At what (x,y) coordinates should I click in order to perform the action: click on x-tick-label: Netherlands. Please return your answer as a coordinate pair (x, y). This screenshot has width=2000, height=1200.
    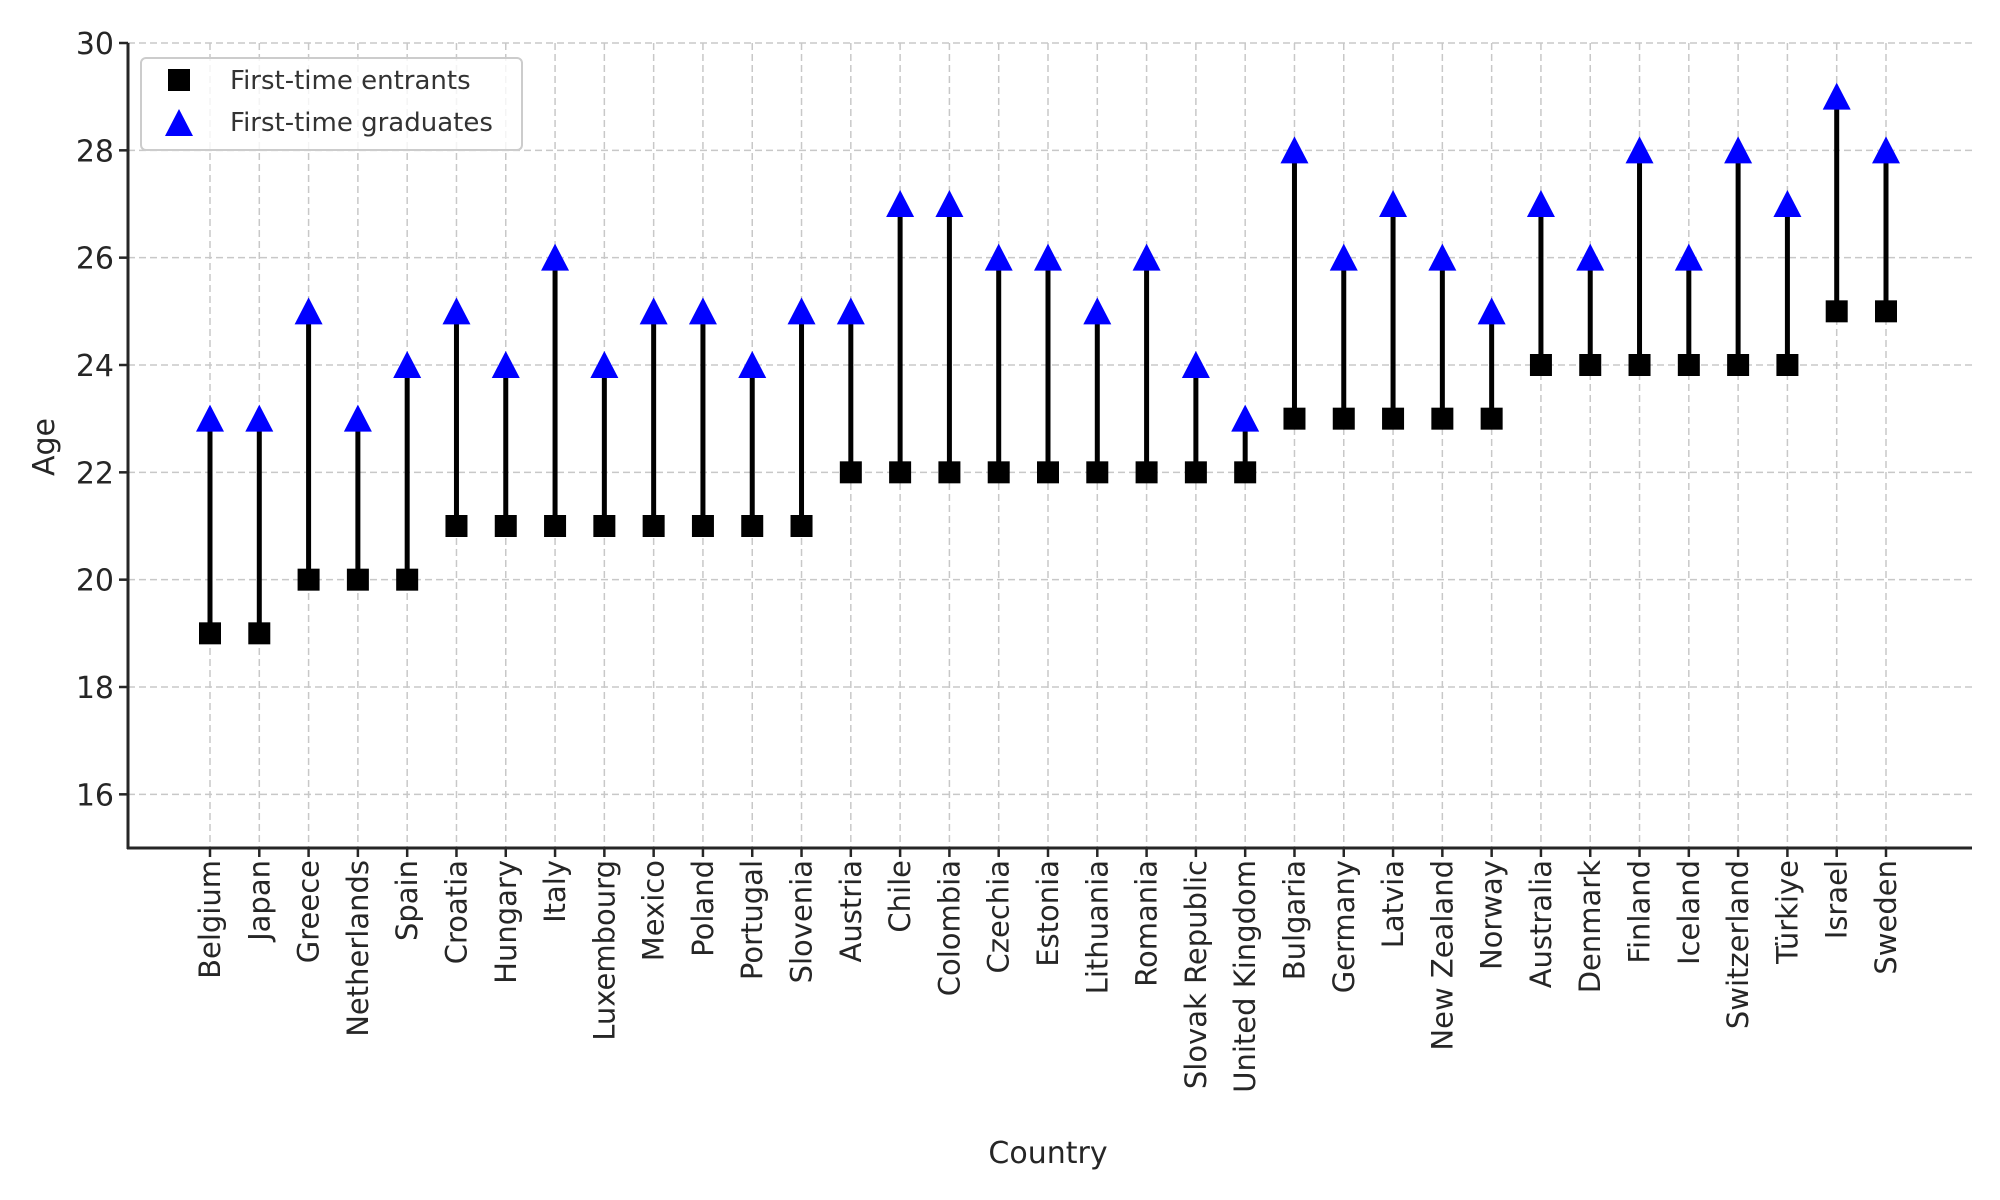
    Looking at the image, I should click on (358, 948).